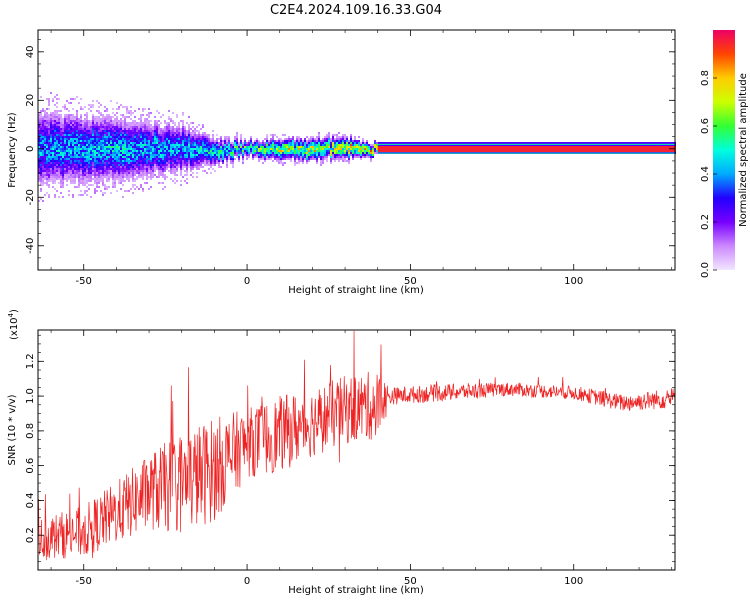 This screenshot has height=600, width=750. What do you see at coordinates (705, 174) in the screenshot?
I see `colorbar-tick-label: 0.4` at bounding box center [705, 174].